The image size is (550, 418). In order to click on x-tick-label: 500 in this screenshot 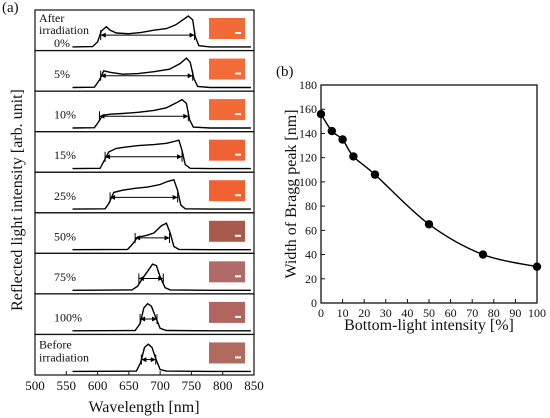, I will do `click(35, 385)`.